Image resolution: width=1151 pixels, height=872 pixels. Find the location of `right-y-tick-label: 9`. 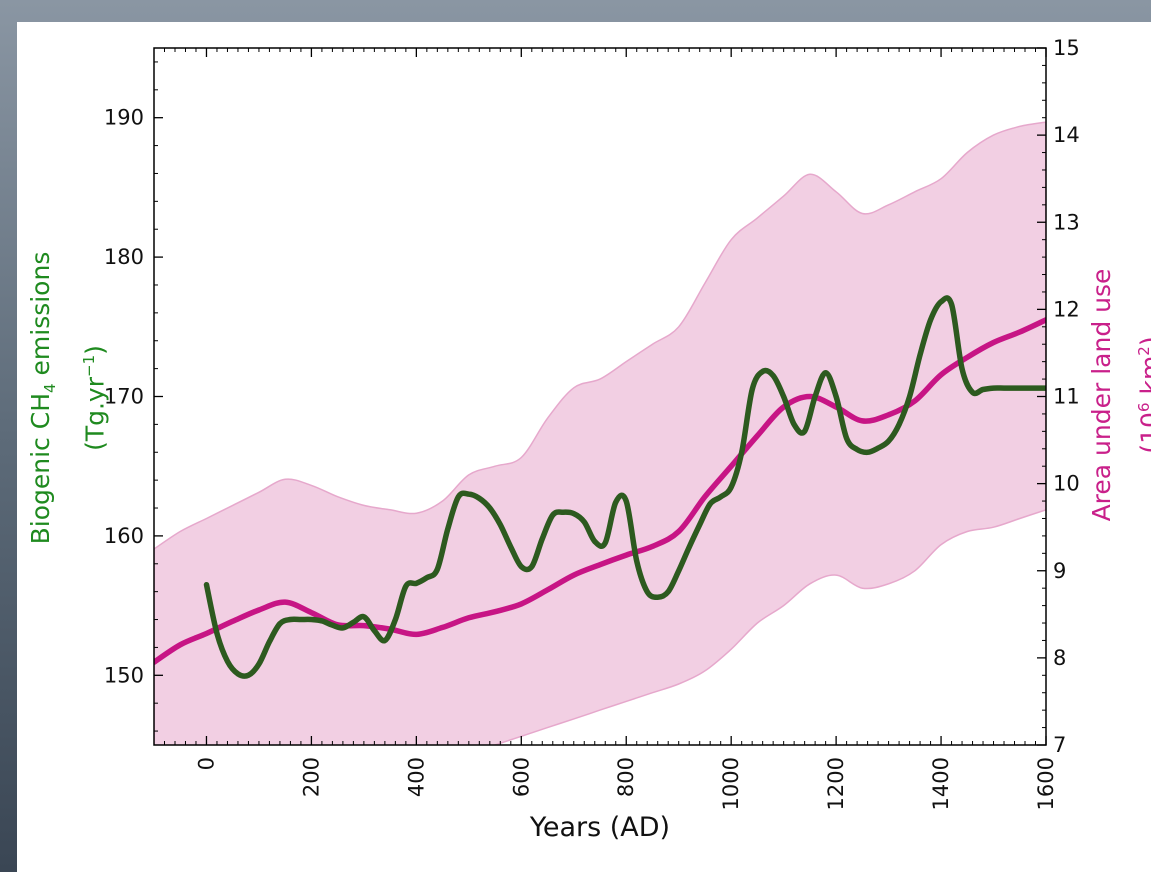

right-y-tick-label: 9 is located at coordinates (1059, 571).